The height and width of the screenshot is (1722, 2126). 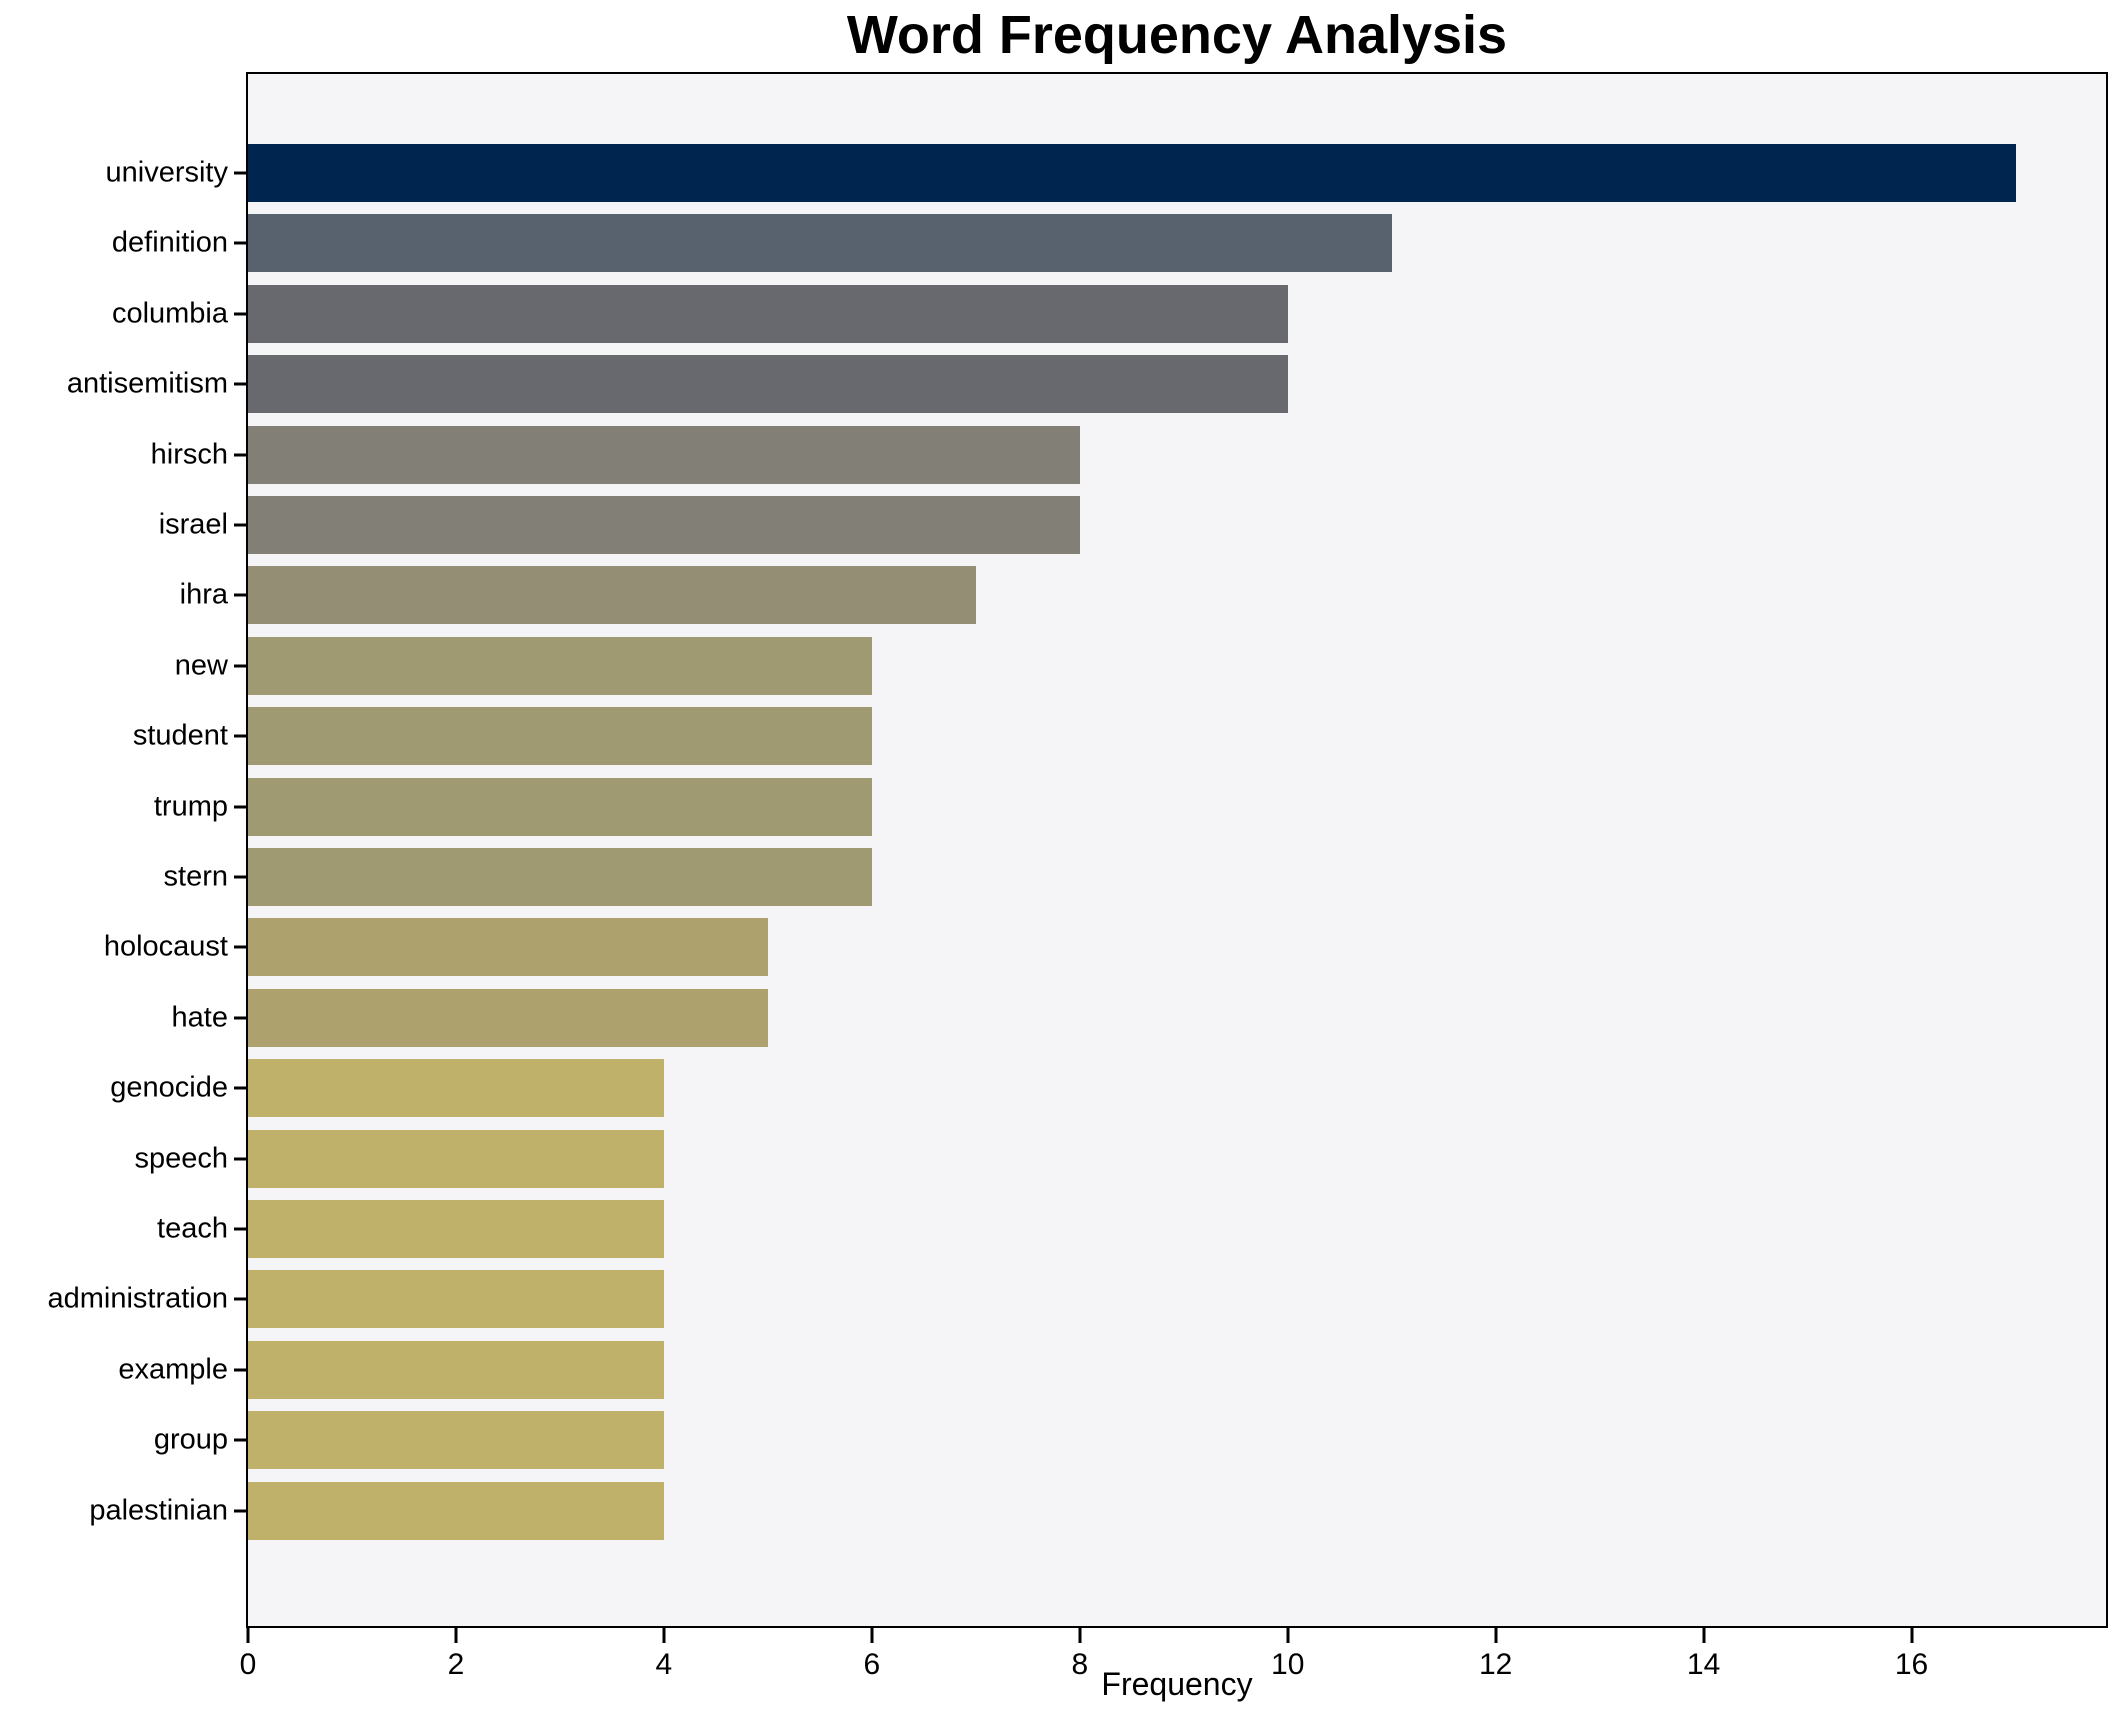 What do you see at coordinates (560, 877) in the screenshot?
I see `bar-stern` at bounding box center [560, 877].